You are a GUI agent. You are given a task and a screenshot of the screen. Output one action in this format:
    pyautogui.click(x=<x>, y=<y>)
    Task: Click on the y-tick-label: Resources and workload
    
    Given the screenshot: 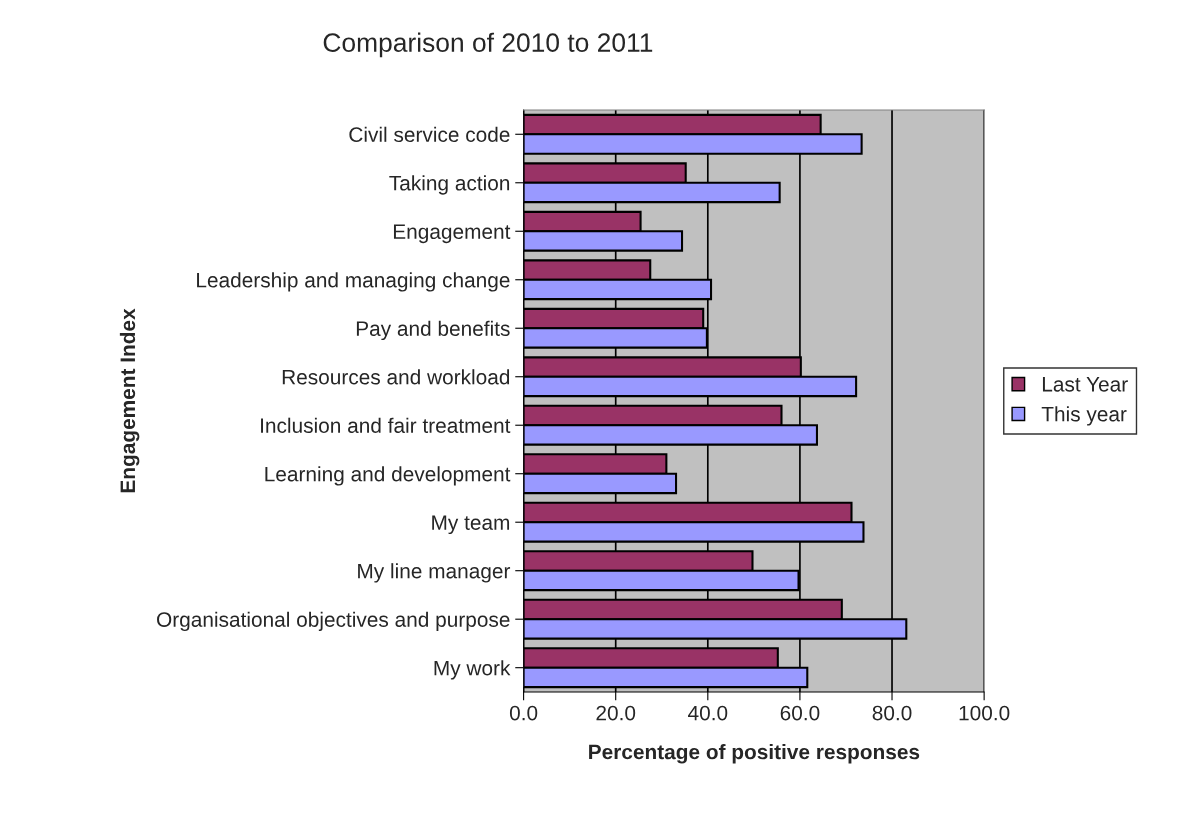 What is the action you would take?
    pyautogui.click(x=396, y=377)
    